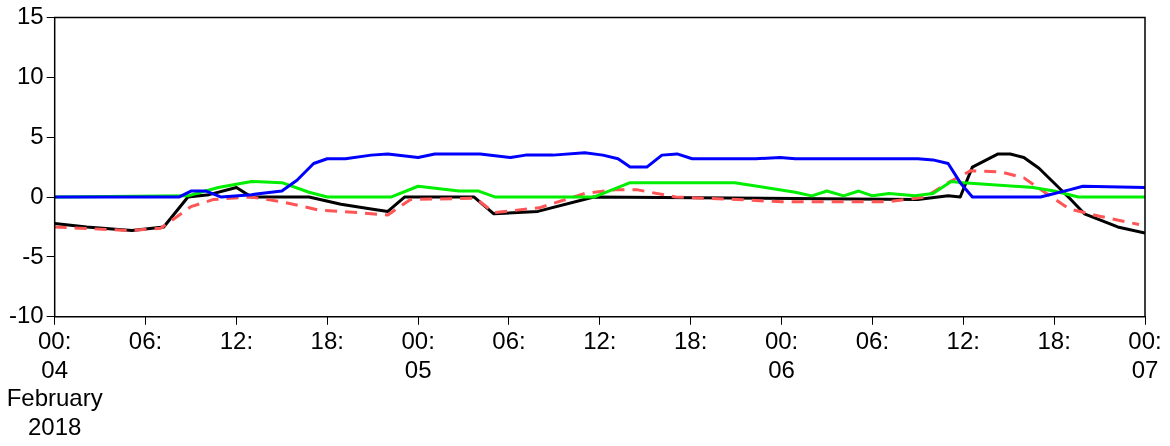 This screenshot has height=446, width=1170. What do you see at coordinates (781, 354) in the screenshot?
I see `x-tick-label: 00: 06` at bounding box center [781, 354].